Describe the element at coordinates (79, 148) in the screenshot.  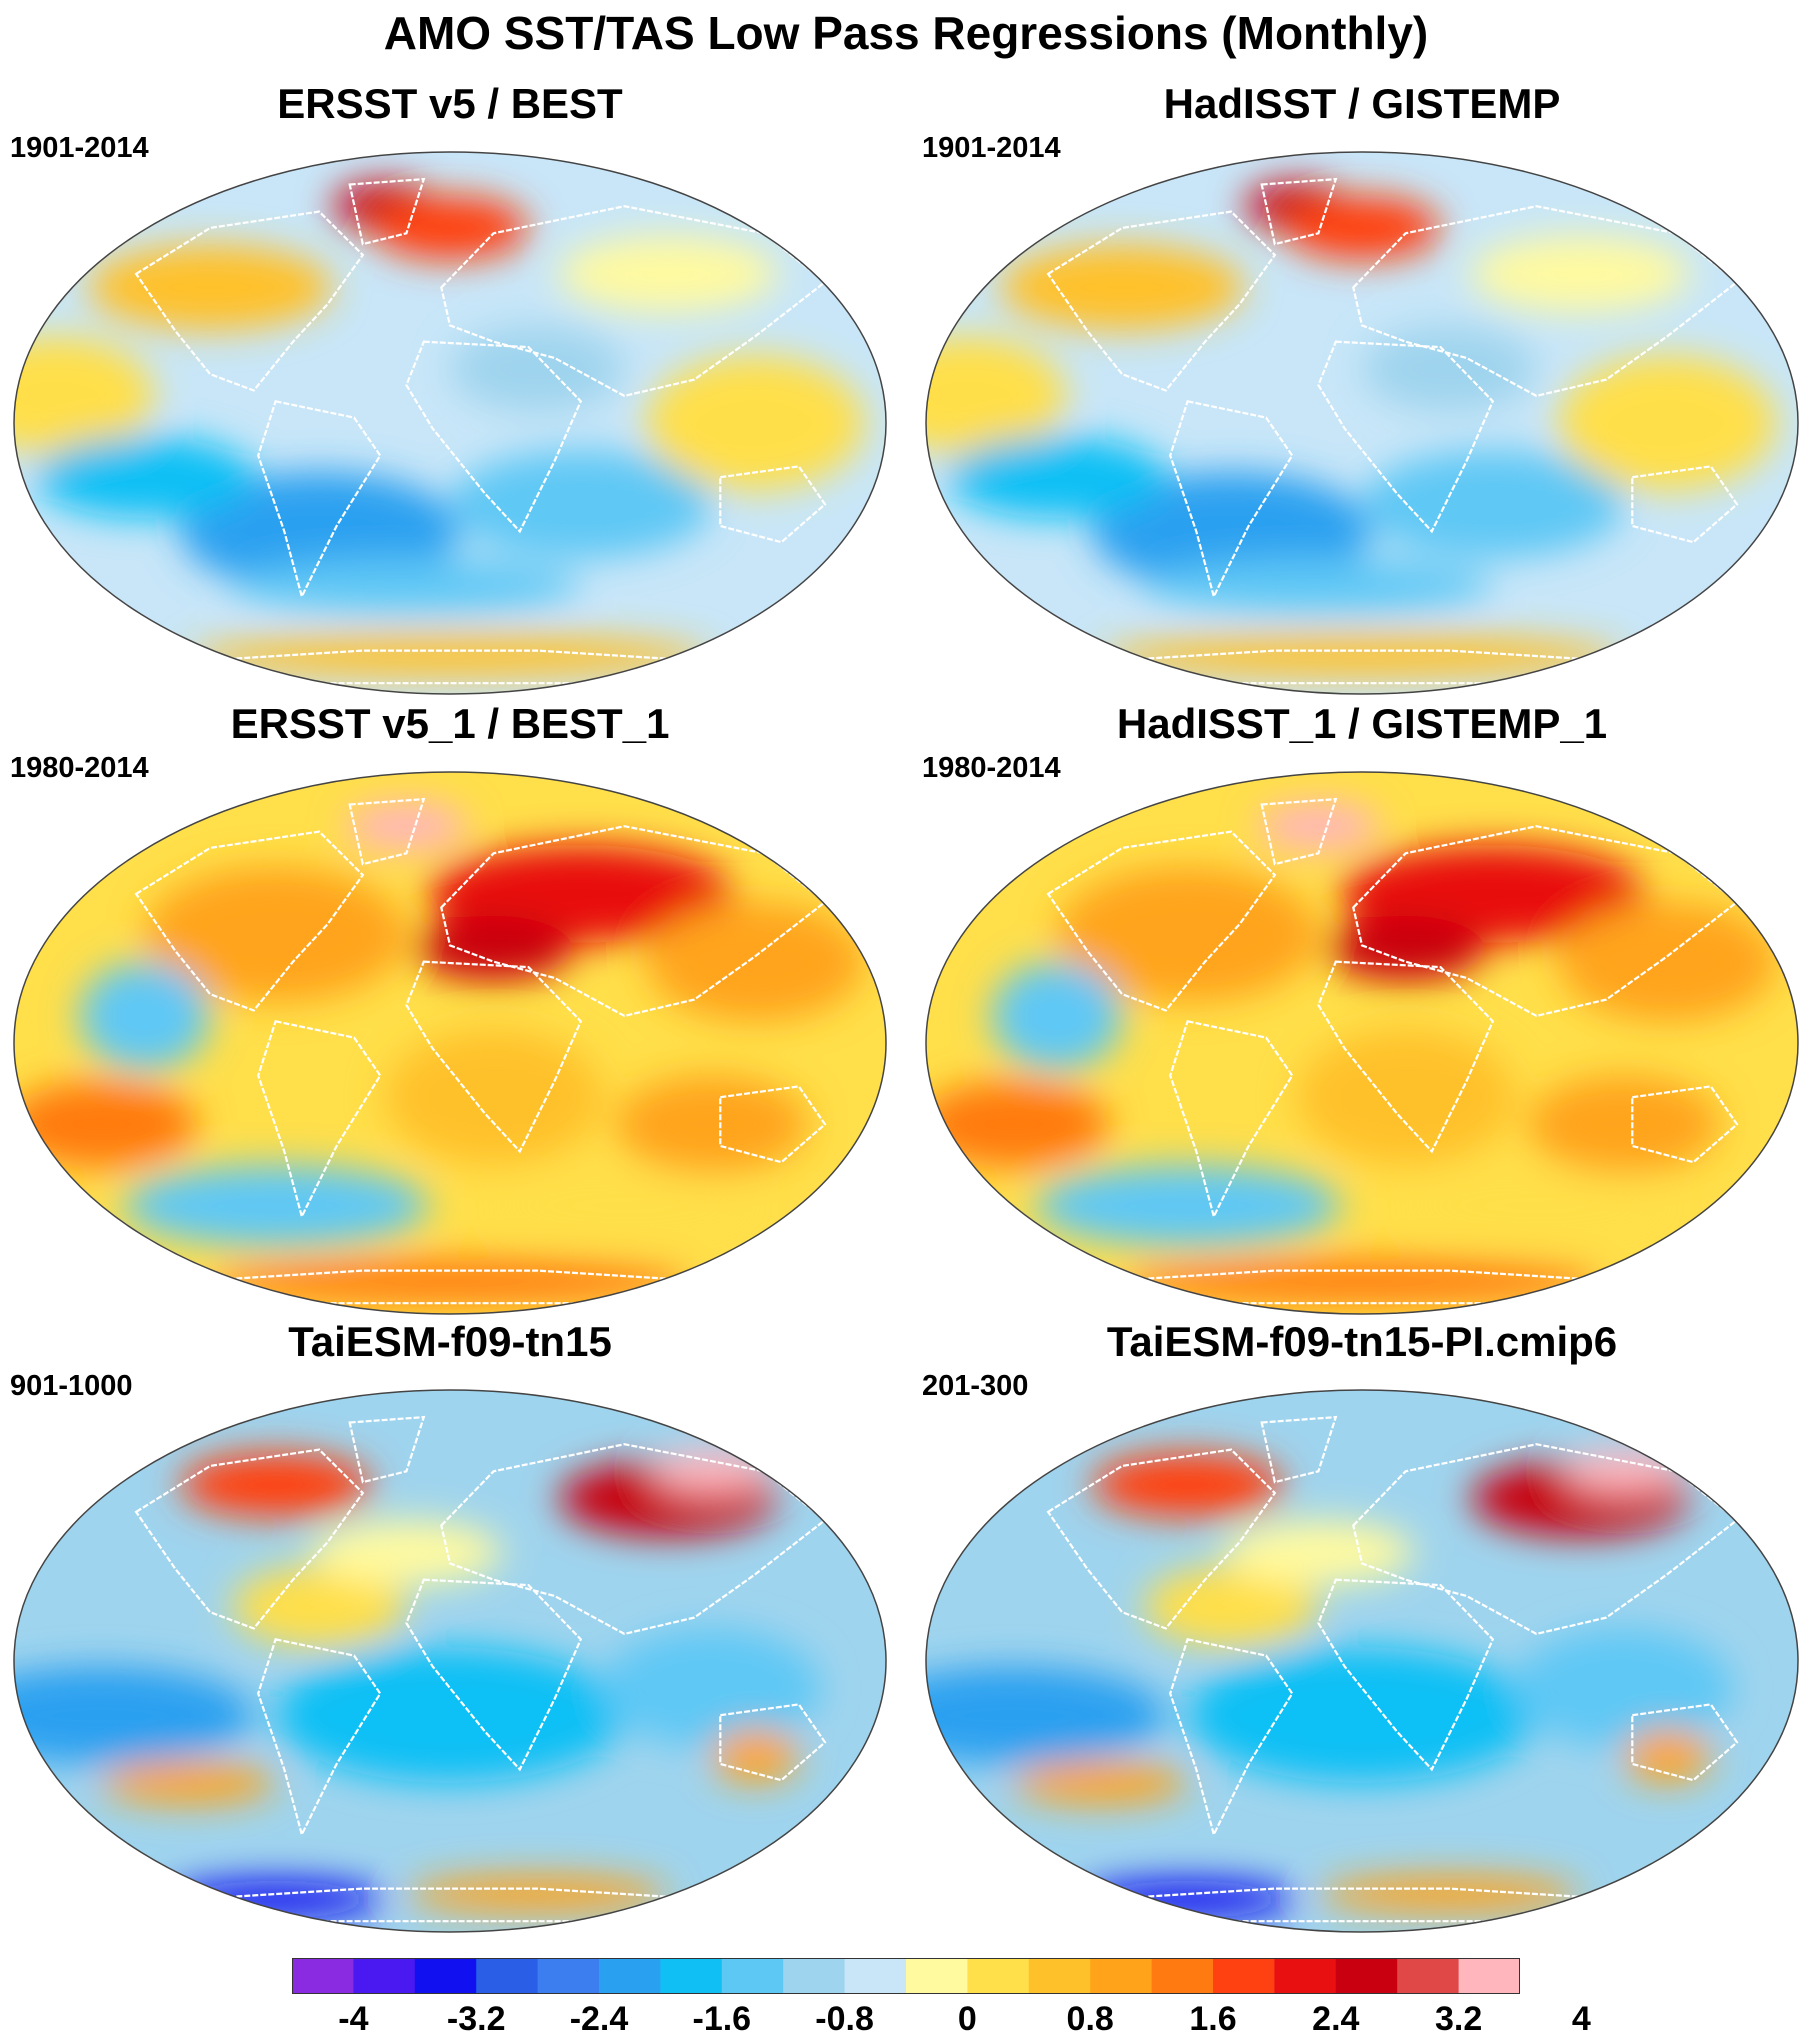
I see `period-label: 1901-2014` at that location.